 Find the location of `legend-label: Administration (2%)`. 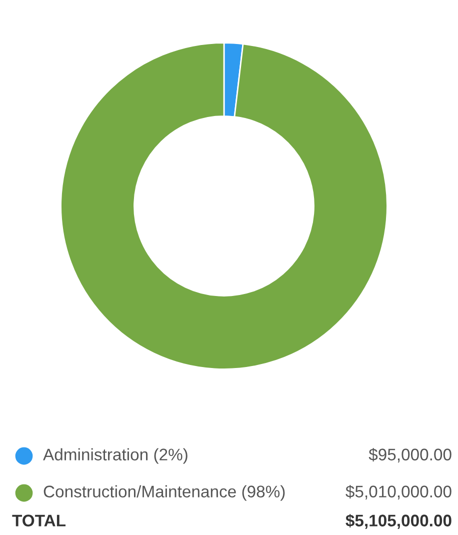

legend-label: Administration (2%) is located at coordinates (115, 456).